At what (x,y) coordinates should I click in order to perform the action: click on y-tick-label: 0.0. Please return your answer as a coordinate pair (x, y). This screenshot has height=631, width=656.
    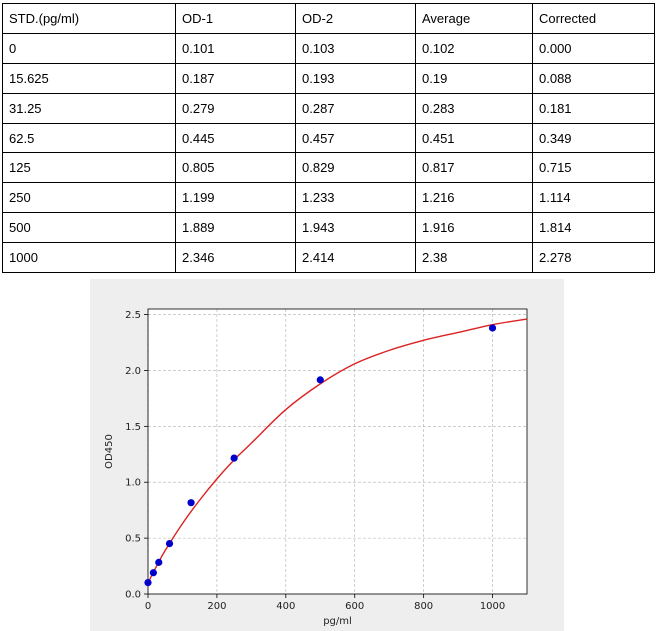
    Looking at the image, I should click on (133, 595).